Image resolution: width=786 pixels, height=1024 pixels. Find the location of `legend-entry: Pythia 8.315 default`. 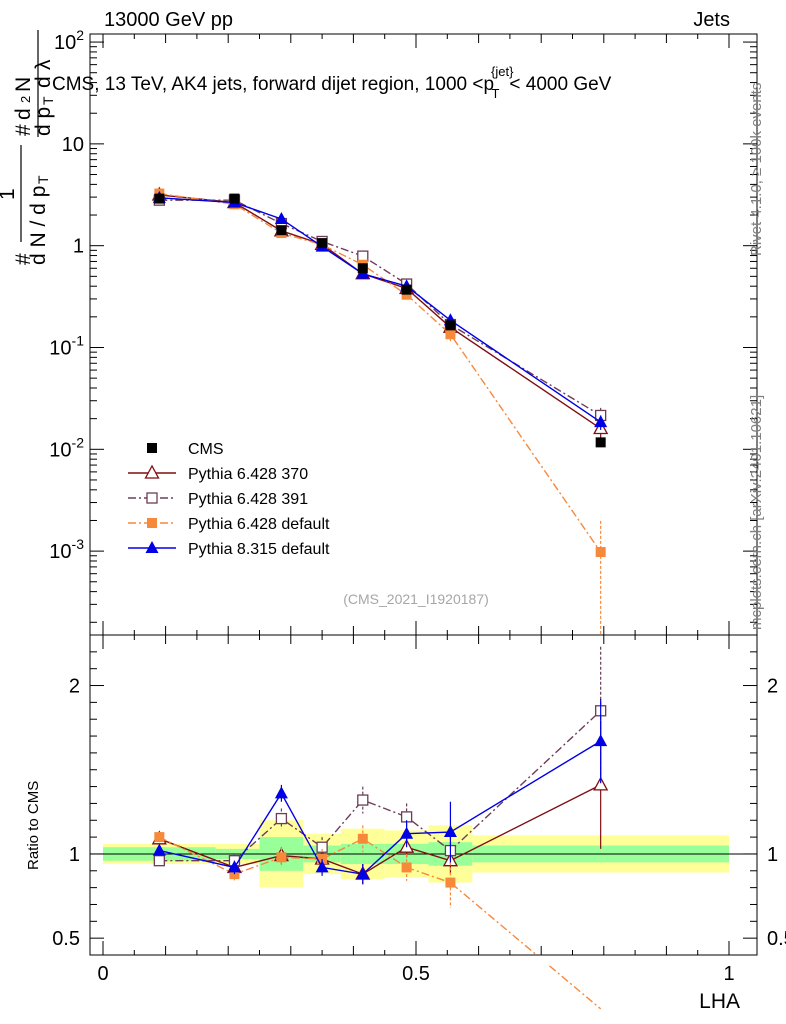

legend-entry: Pythia 8.315 default is located at coordinates (229, 549).